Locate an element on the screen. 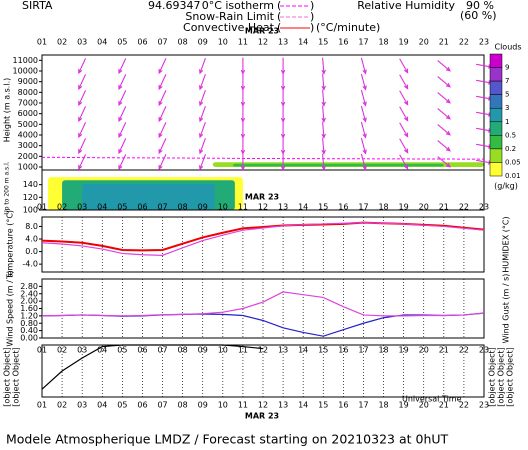 The width and height of the screenshot is (528, 450). legend-label: Convective Heat is located at coordinates (229, 27).